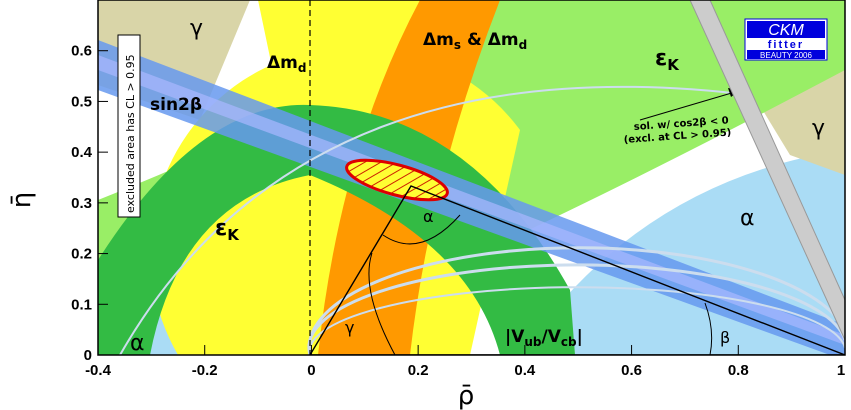  What do you see at coordinates (176, 105) in the screenshot?
I see `label-sin2b: sin2β` at bounding box center [176, 105].